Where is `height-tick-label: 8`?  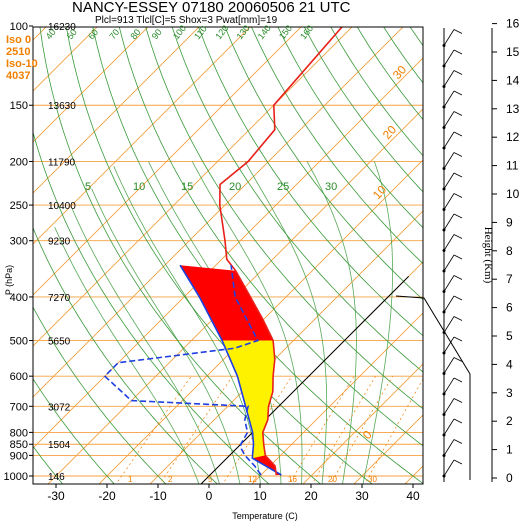 height-tick-label: 8 is located at coordinates (509, 251).